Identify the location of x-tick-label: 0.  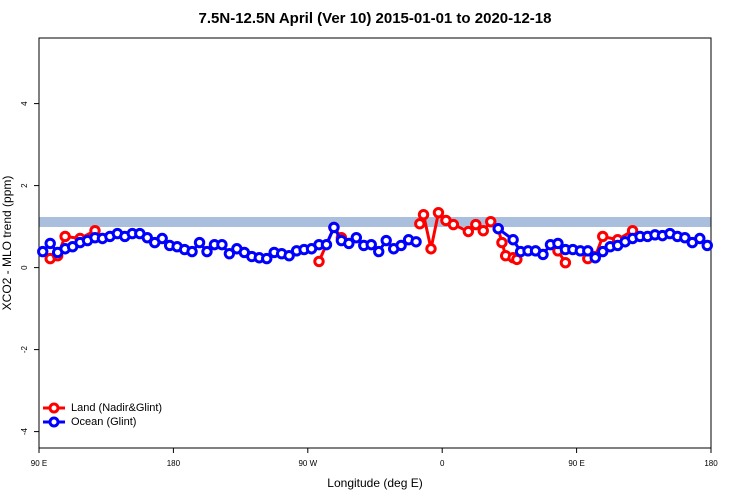
(442, 463).